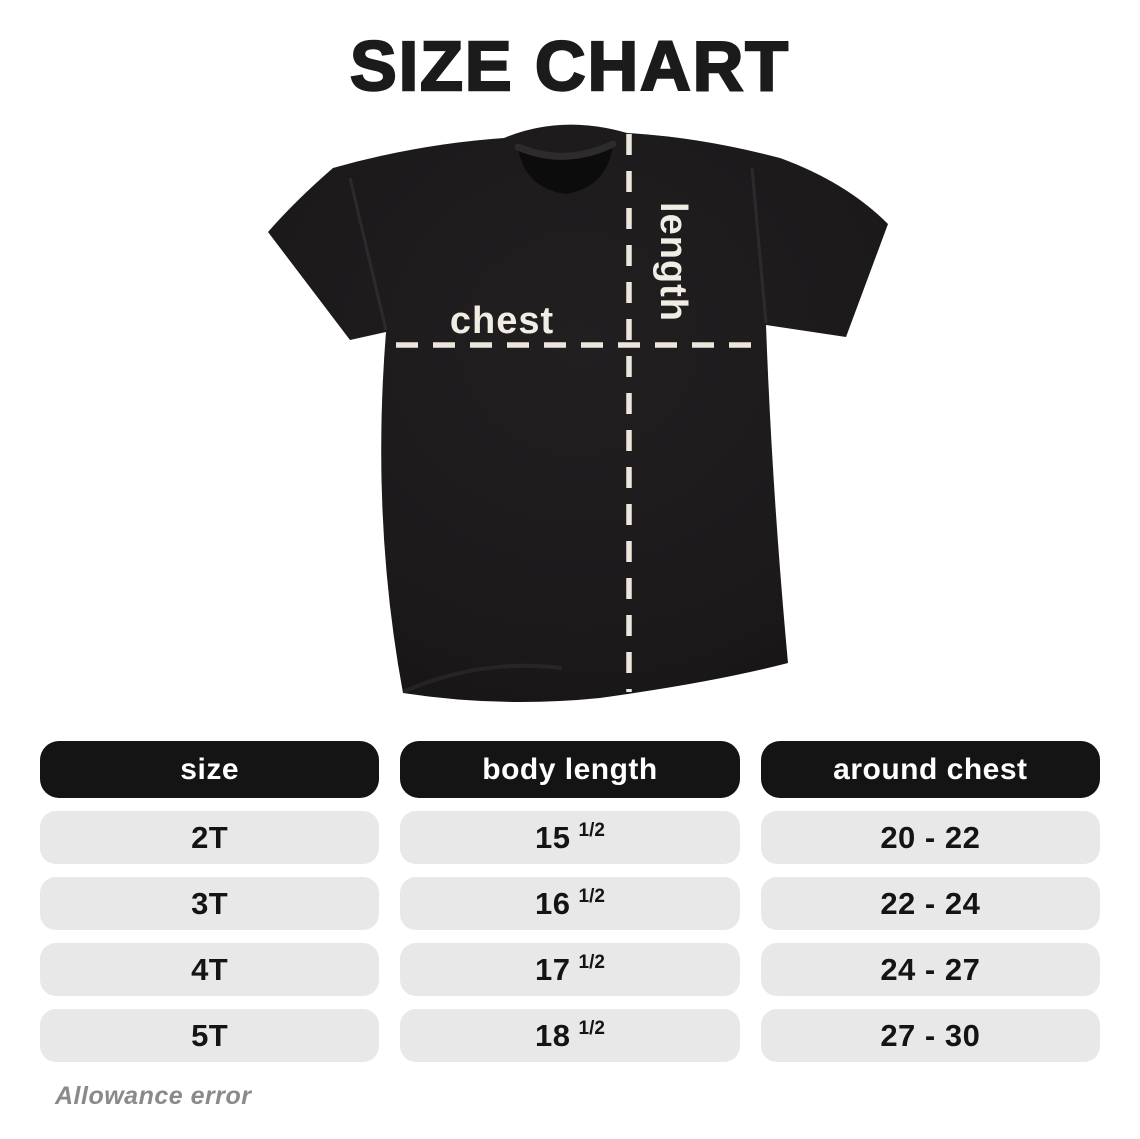 This screenshot has width=1140, height=1139. What do you see at coordinates (210, 1035) in the screenshot?
I see `size-cell: 5T` at bounding box center [210, 1035].